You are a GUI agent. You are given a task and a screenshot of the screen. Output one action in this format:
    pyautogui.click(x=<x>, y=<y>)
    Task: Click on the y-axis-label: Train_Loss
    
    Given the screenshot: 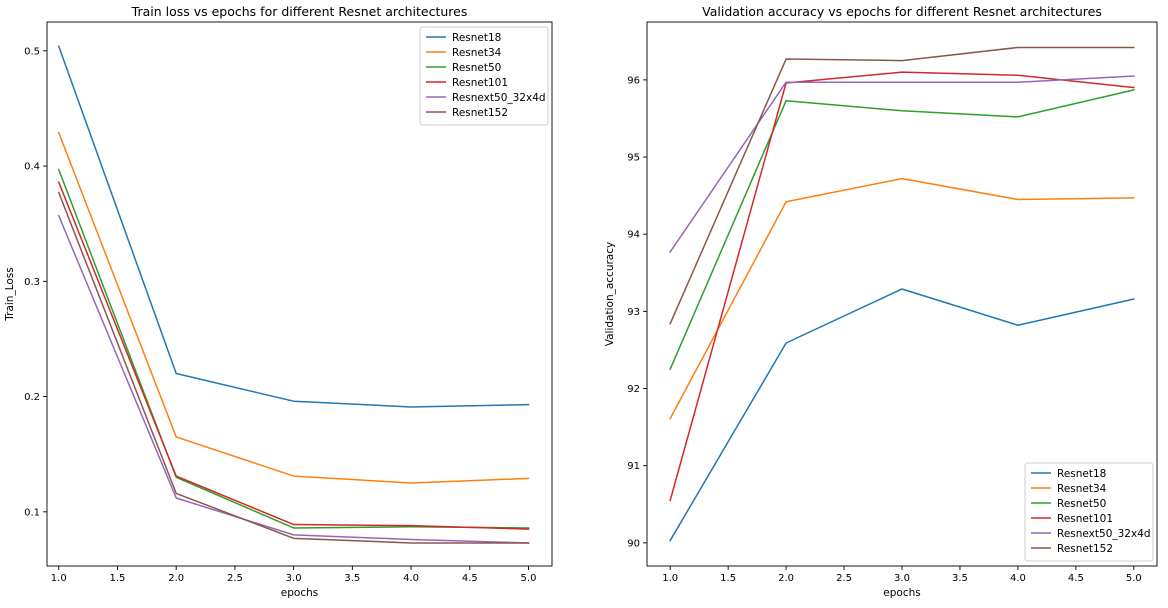 What is the action you would take?
    pyautogui.click(x=10, y=294)
    